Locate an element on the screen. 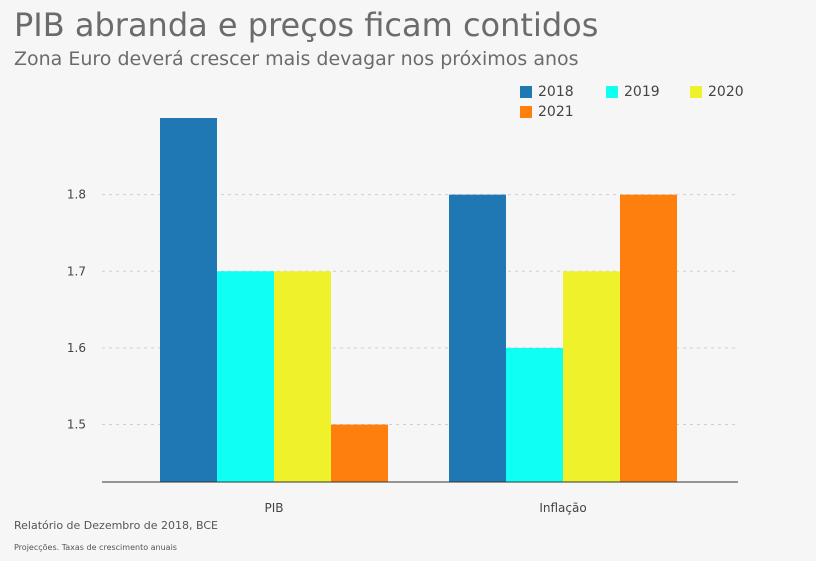 The image size is (816, 561). bar-inflação-2019 is located at coordinates (534, 414).